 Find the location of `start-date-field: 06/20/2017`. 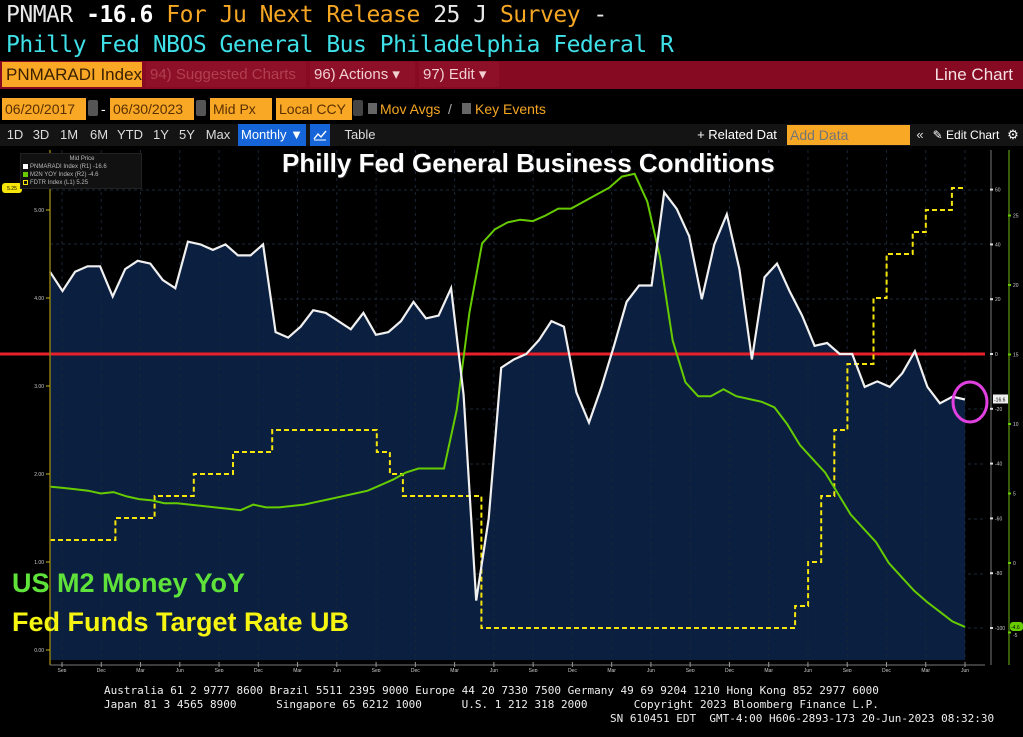

start-date-field: 06/20/2017 is located at coordinates (44, 109).